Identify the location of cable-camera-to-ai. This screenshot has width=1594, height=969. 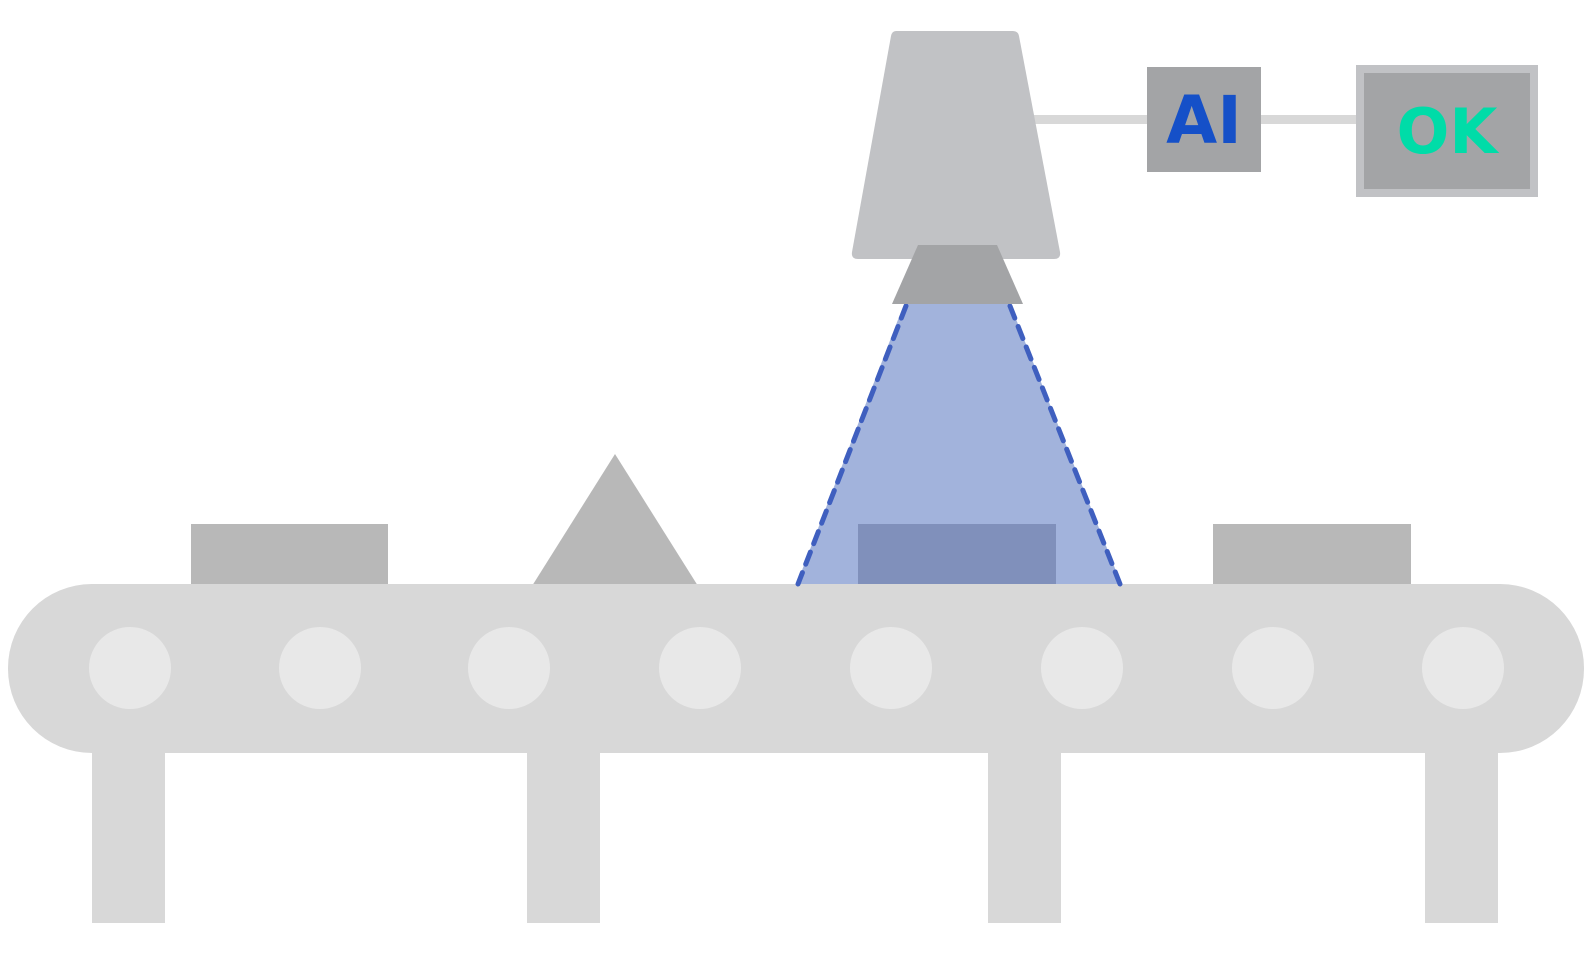
(1089, 119).